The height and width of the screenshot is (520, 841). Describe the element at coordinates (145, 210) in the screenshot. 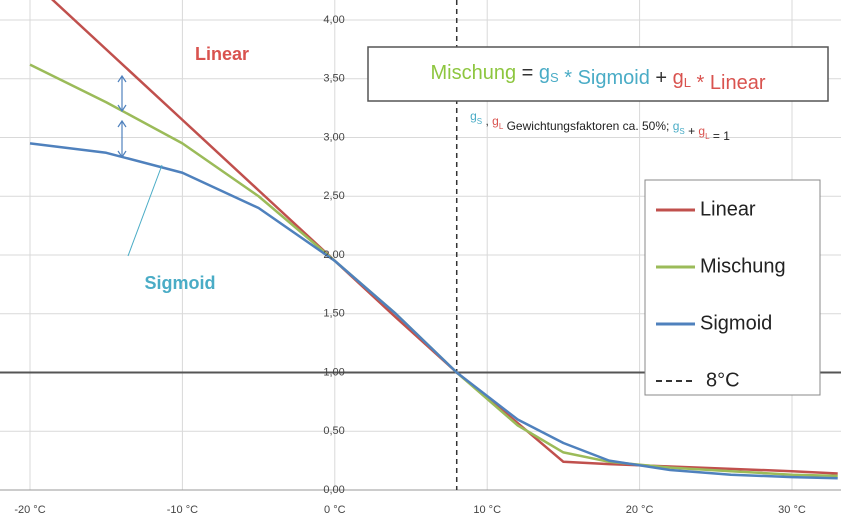

I see `pointer-line` at that location.